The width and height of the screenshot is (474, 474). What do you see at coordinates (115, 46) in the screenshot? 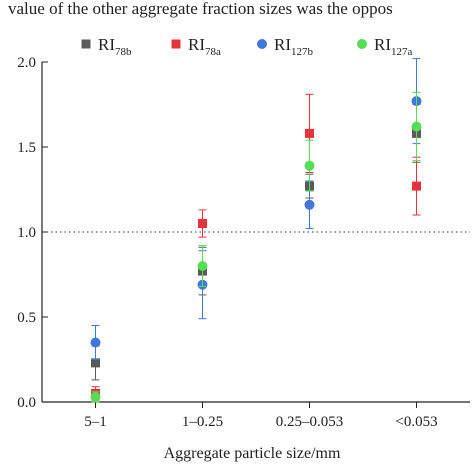
I see `legend-label: RI78b` at bounding box center [115, 46].